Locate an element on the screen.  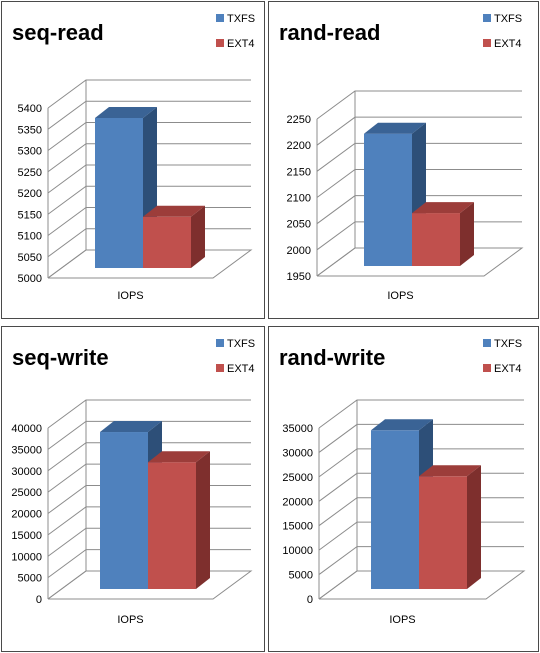
y-tick-label: 5100 is located at coordinates (30, 237).